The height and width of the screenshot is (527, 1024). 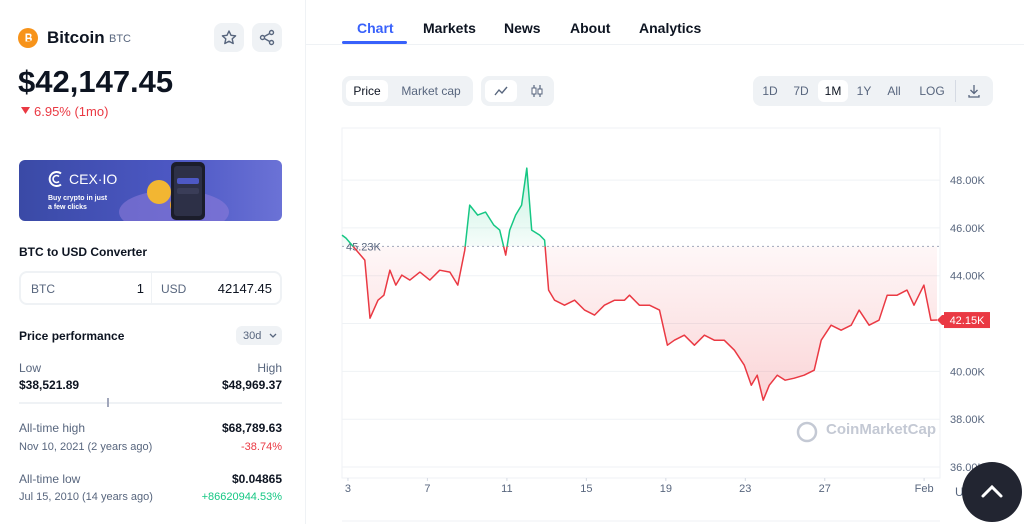 I want to click on to-amount: 42147.45, so click(x=244, y=288).